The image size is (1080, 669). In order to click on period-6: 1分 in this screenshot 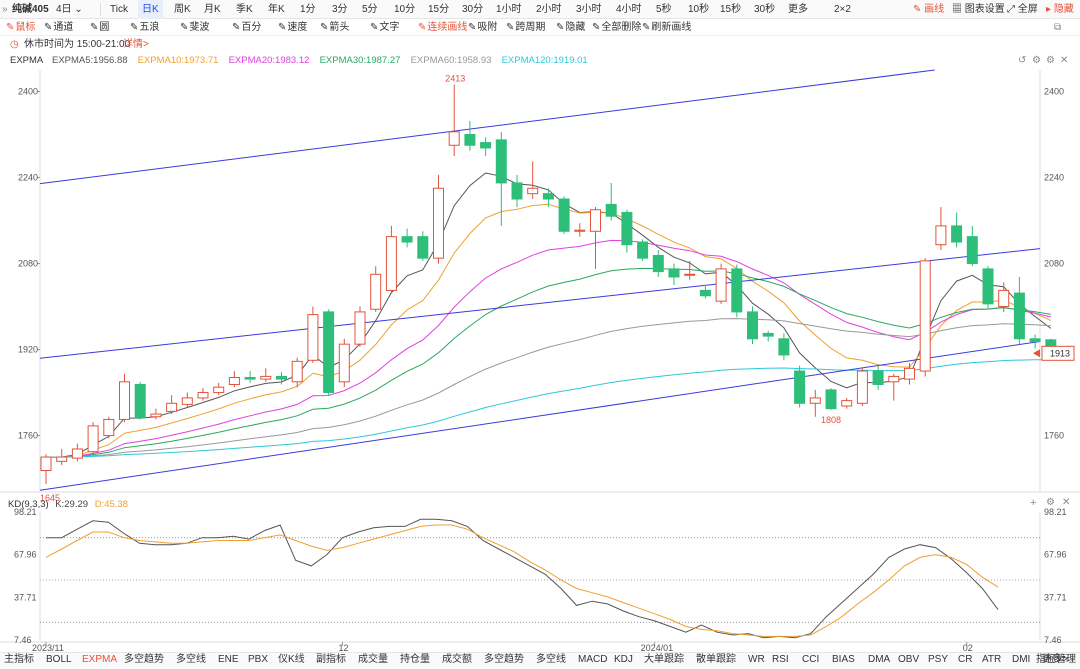, I will do `click(308, 9)`.